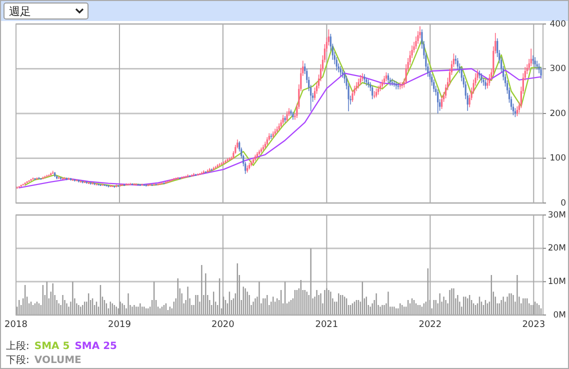  What do you see at coordinates (558, 24) in the screenshot?
I see `y-tick-label: 400` at bounding box center [558, 24].